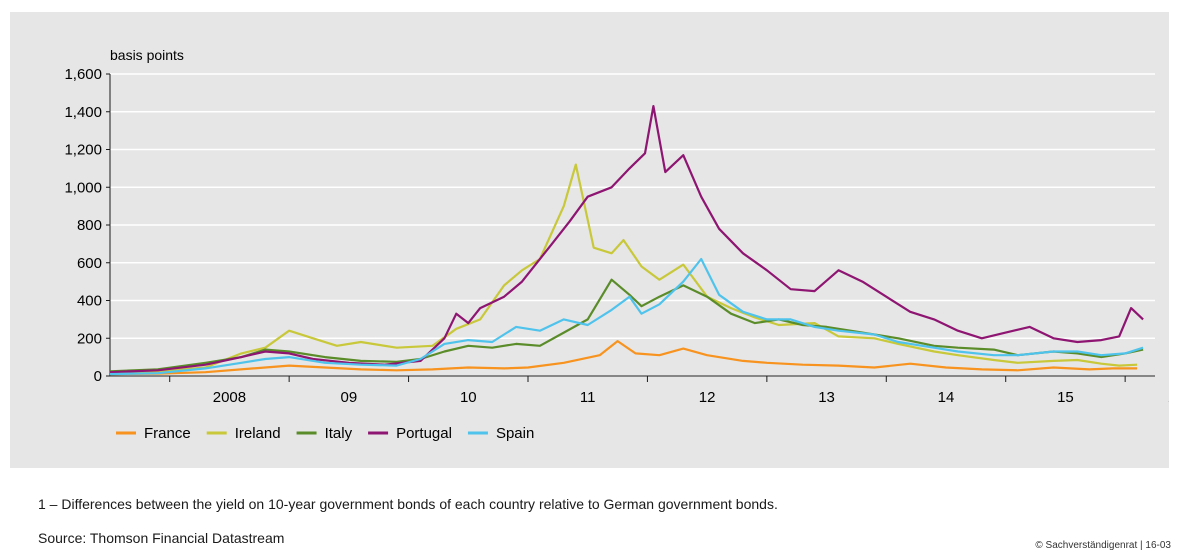 This screenshot has width=1179, height=556. I want to click on y-axis-unit-label: basis points, so click(147, 55).